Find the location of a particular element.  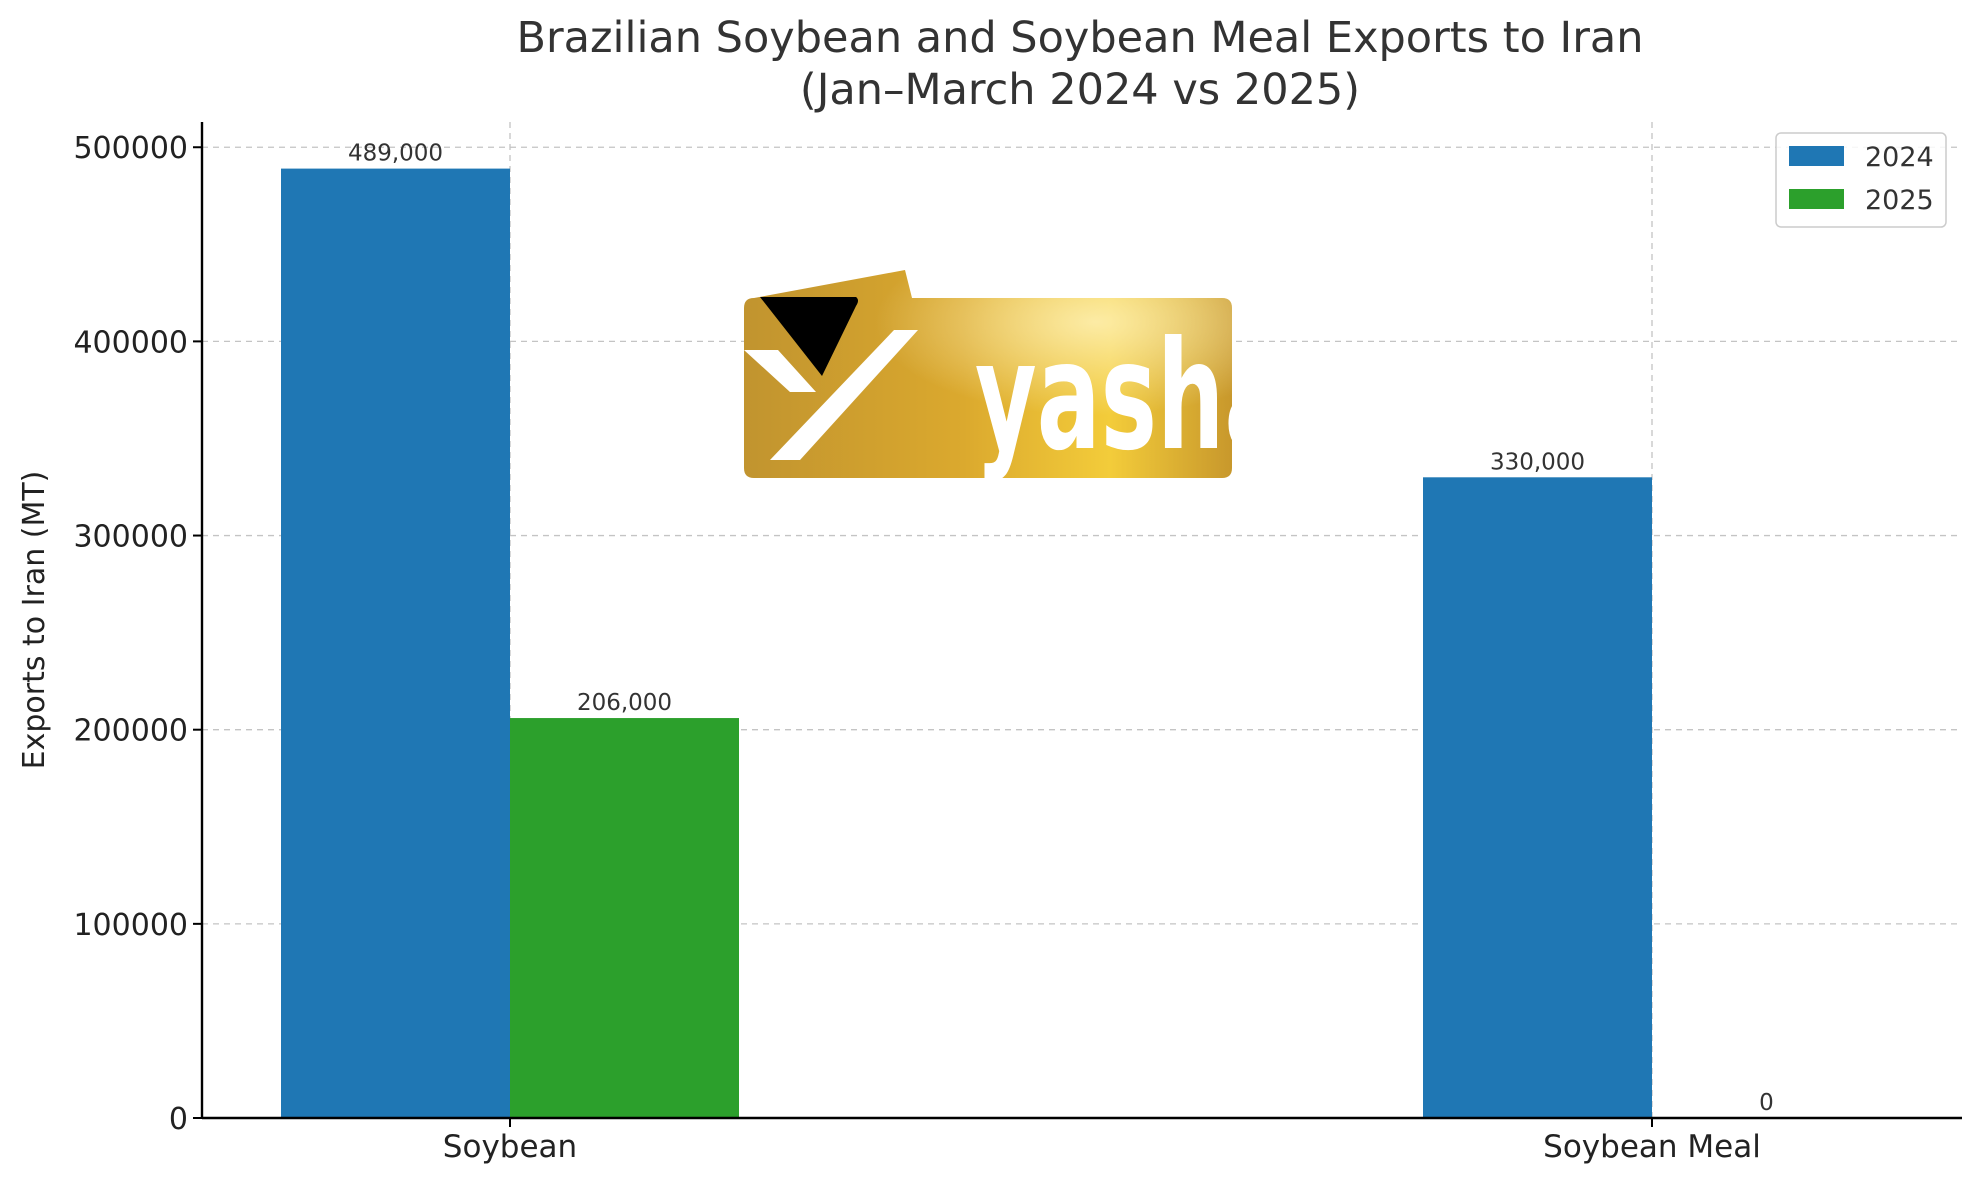

data-label: 489,000 is located at coordinates (395, 154).